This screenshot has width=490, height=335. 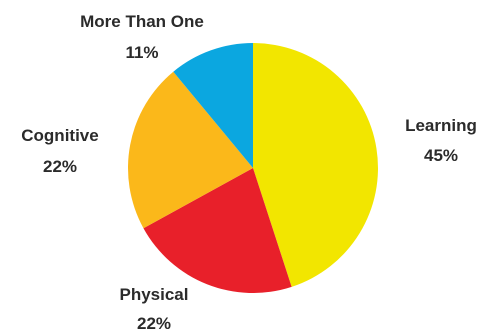 I want to click on slice-name-more-than-one: More Than One, so click(x=142, y=21).